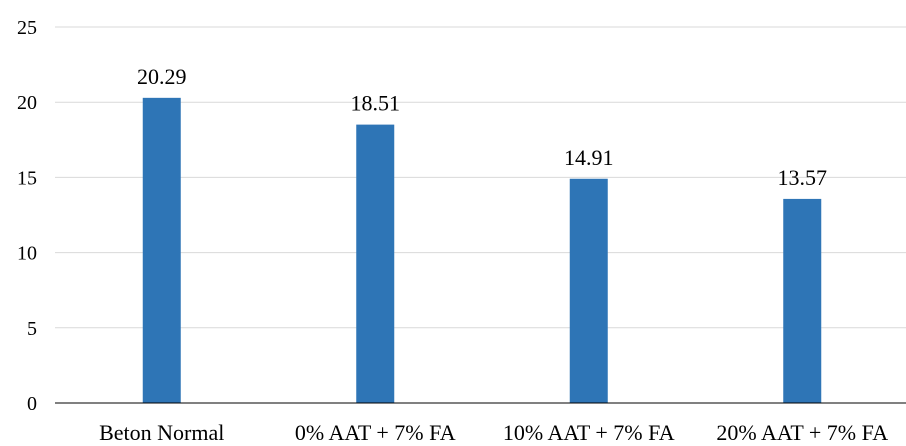 This screenshot has width=906, height=446. Describe the element at coordinates (589, 430) in the screenshot. I see `x-tick-label: 10% AAT + 7% FA` at that location.